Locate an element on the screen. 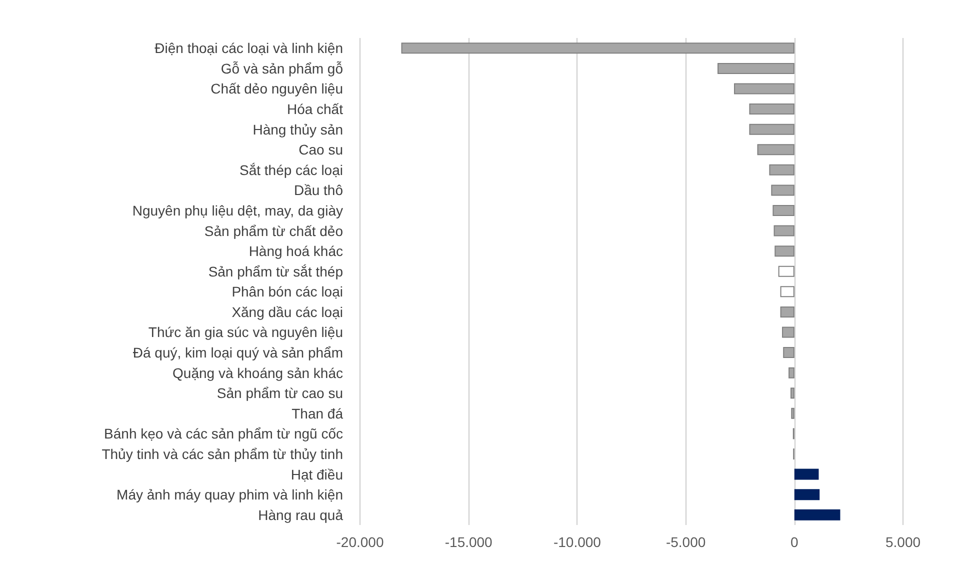  x-tick-label: 5.000 is located at coordinates (903, 542).